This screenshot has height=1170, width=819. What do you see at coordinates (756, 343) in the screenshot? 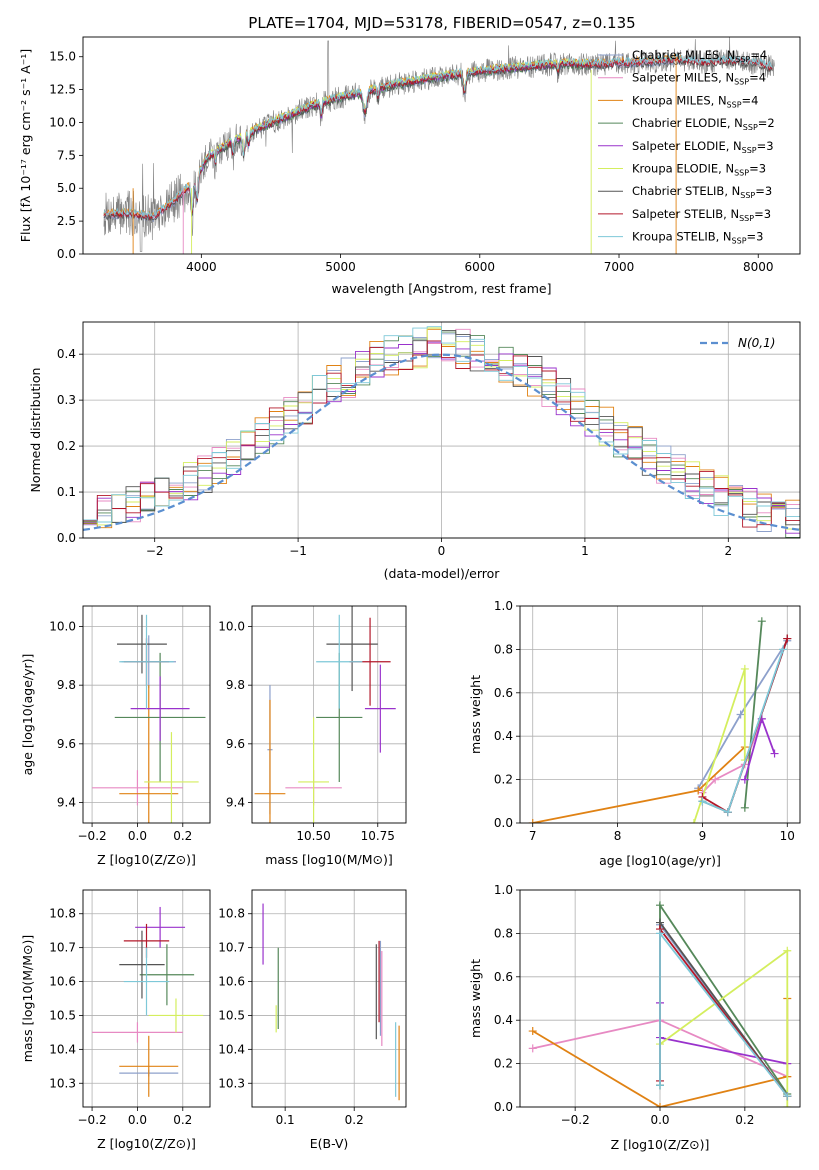
I see `legend-entry-normal: N(0,1)` at bounding box center [756, 343].